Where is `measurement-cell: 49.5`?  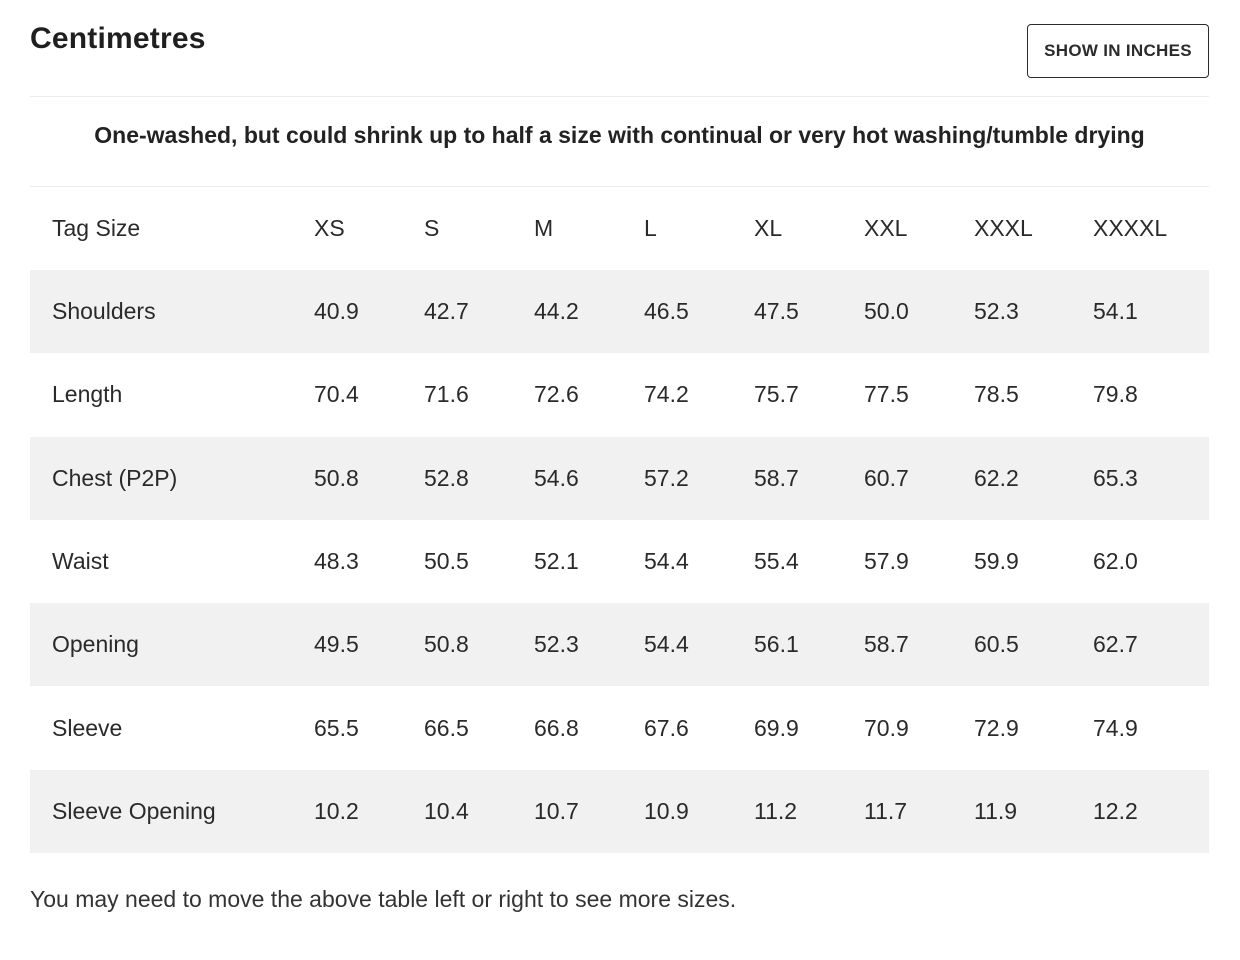
measurement-cell: 49.5 is located at coordinates (336, 644).